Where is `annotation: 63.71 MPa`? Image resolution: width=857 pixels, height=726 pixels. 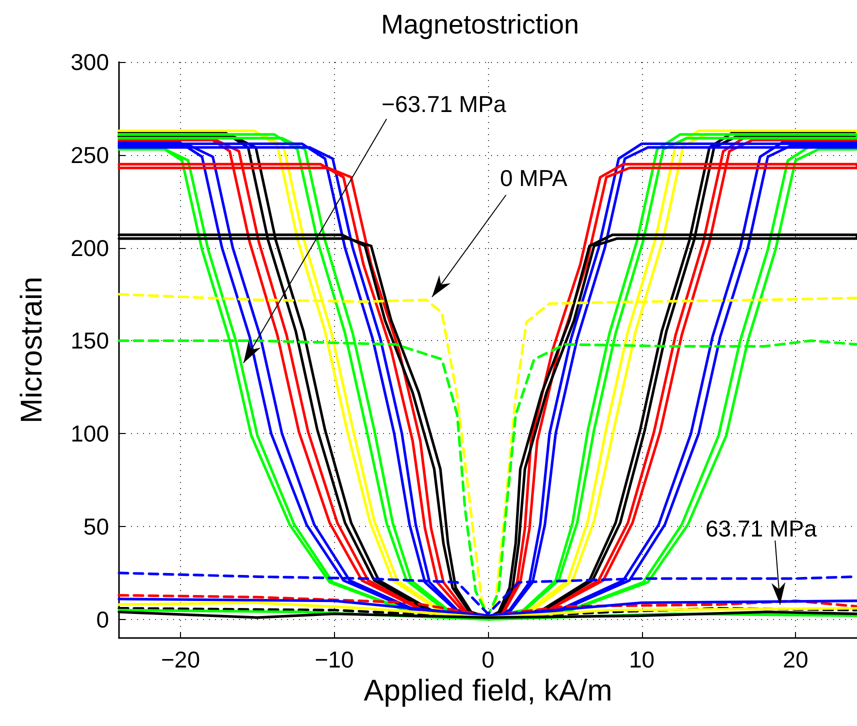
annotation: 63.71 MPa is located at coordinates (761, 529).